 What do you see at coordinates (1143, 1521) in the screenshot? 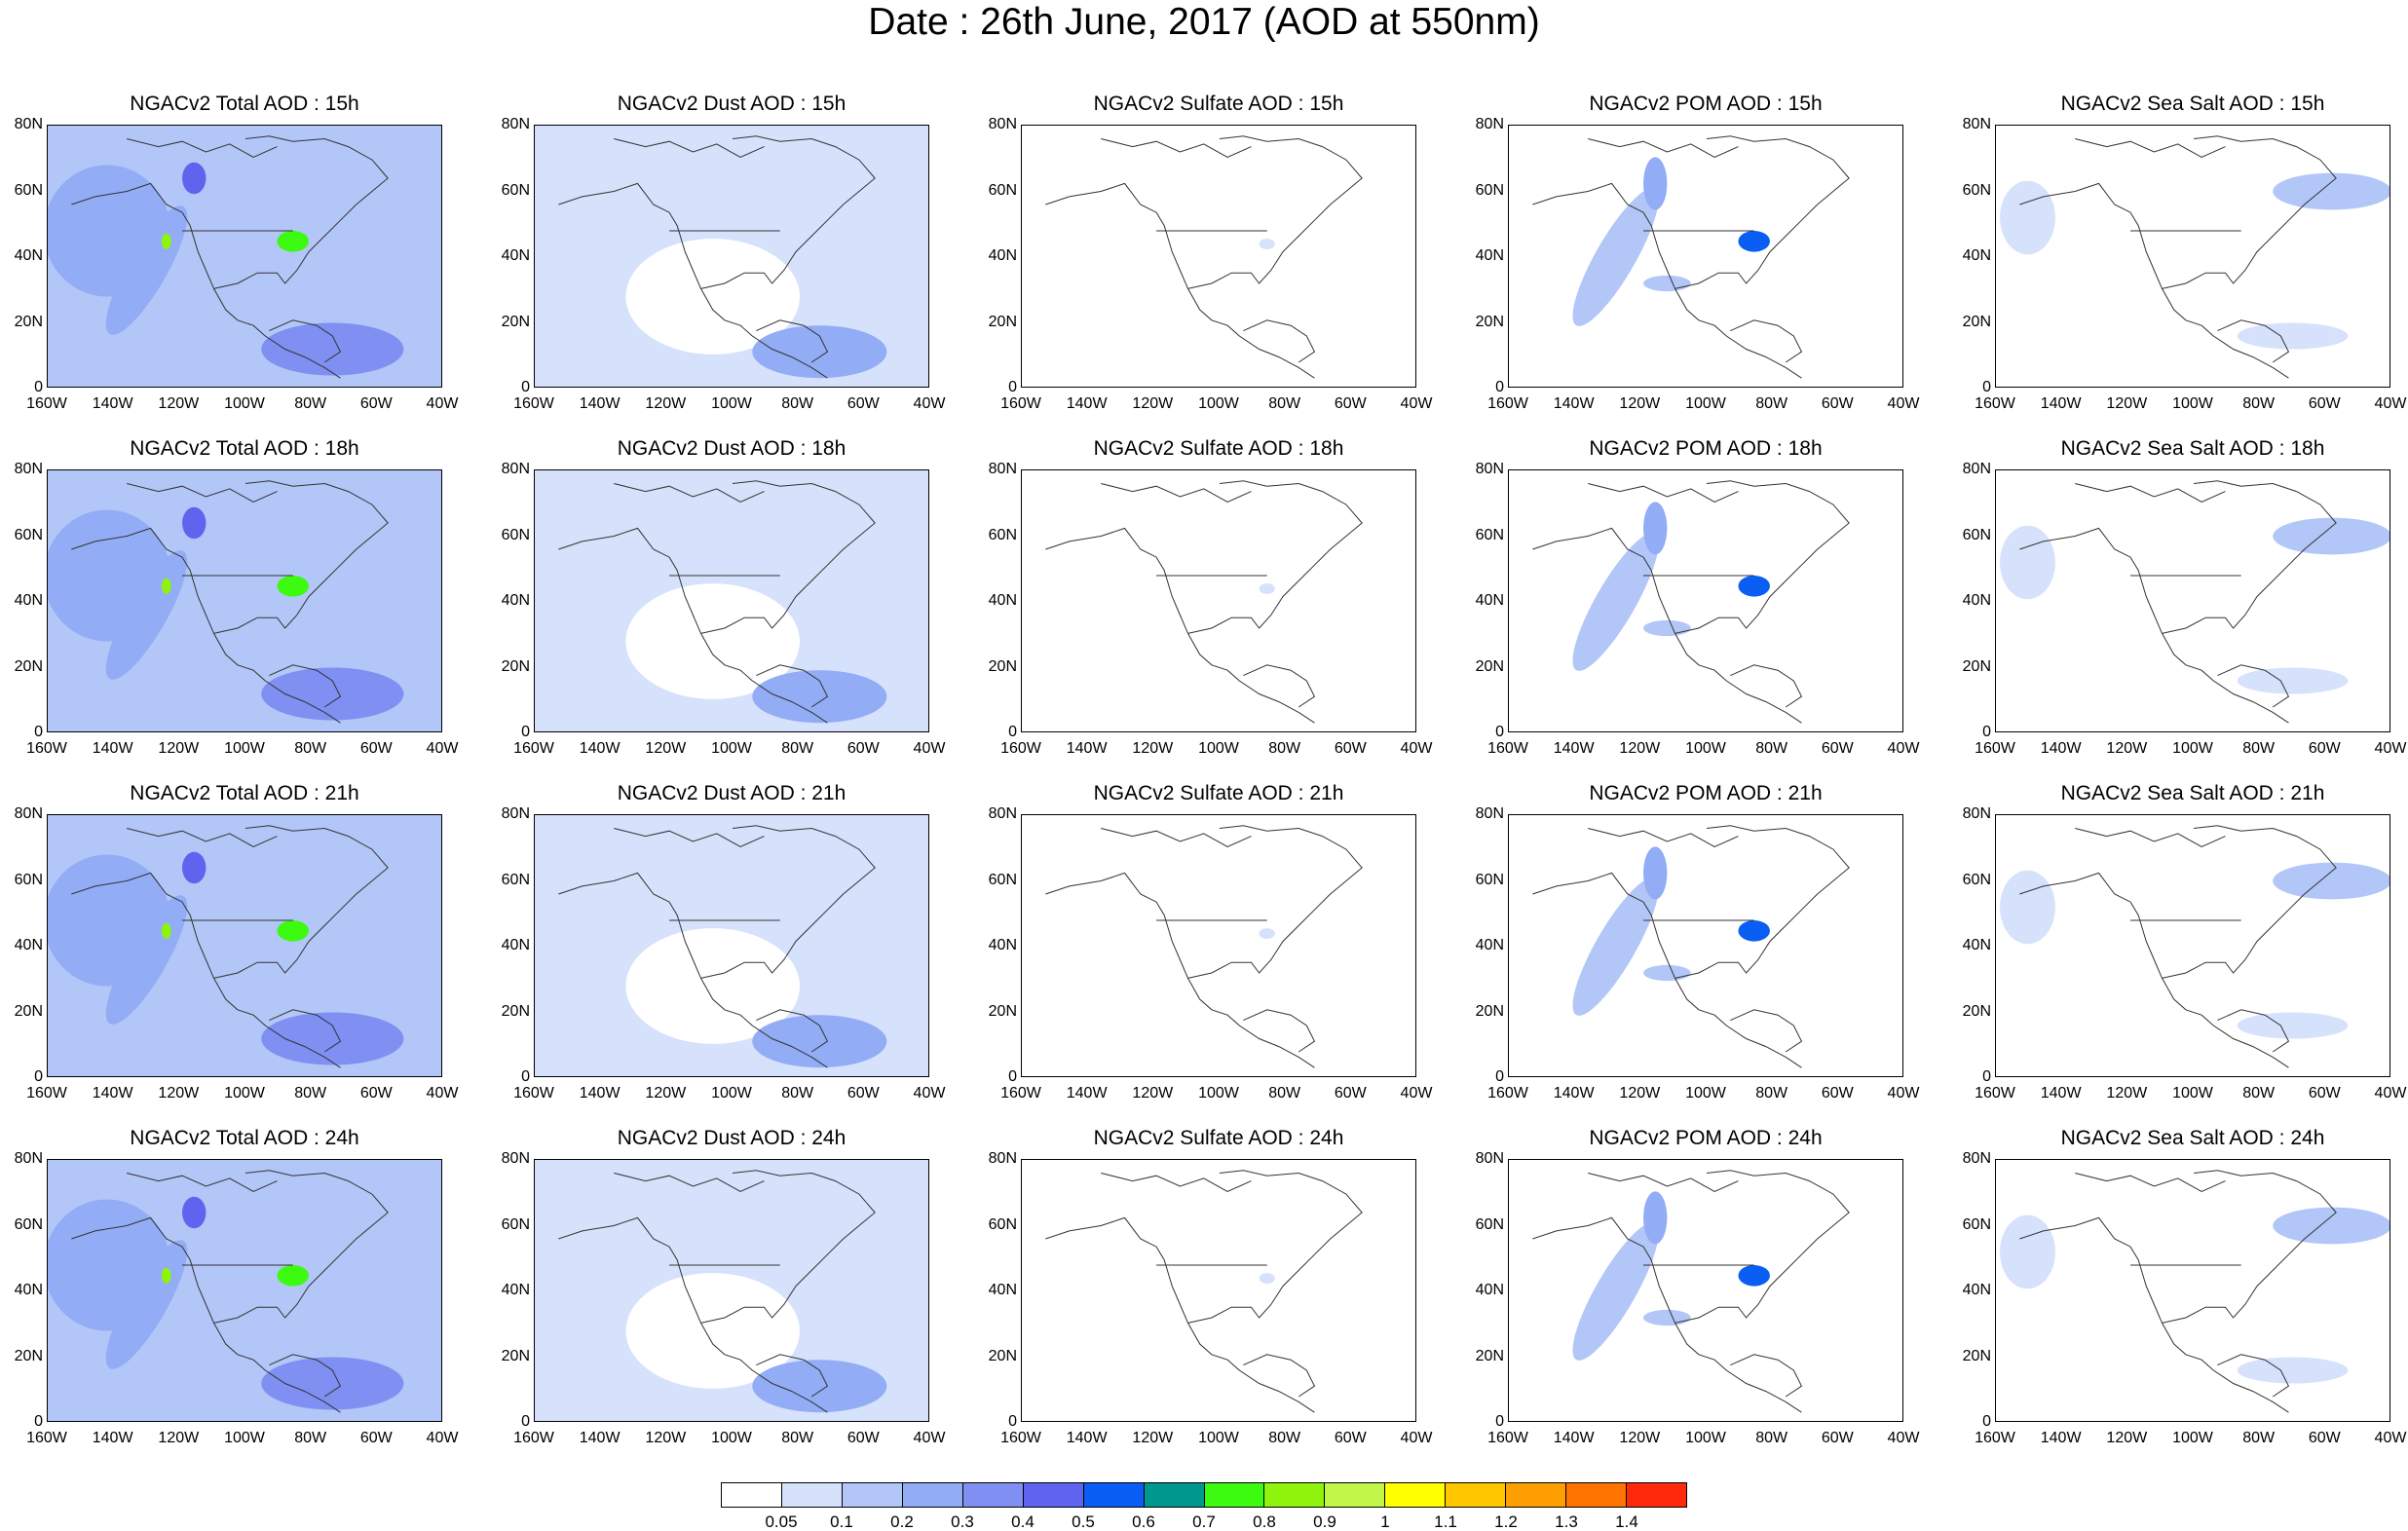
I see `colorbar-label: 0.6` at bounding box center [1143, 1521].